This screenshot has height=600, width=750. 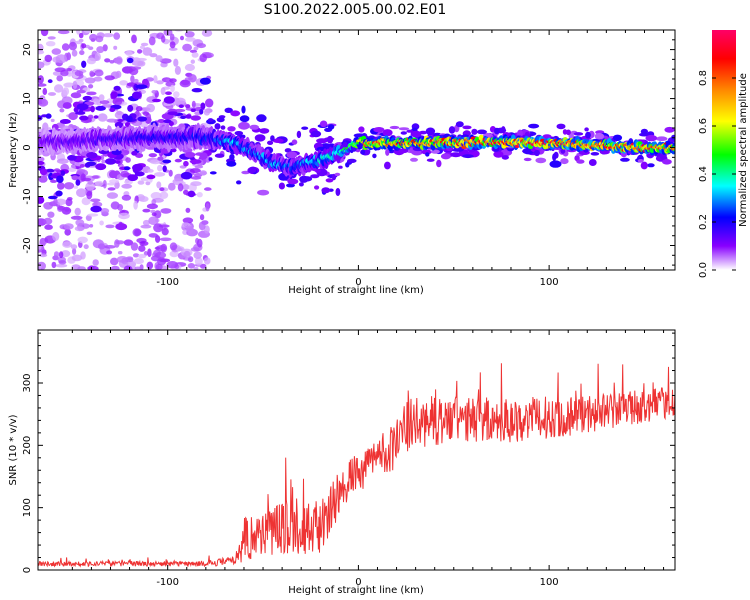 What do you see at coordinates (703, 174) in the screenshot?
I see `colorbar-tick-label: 0.4` at bounding box center [703, 174].